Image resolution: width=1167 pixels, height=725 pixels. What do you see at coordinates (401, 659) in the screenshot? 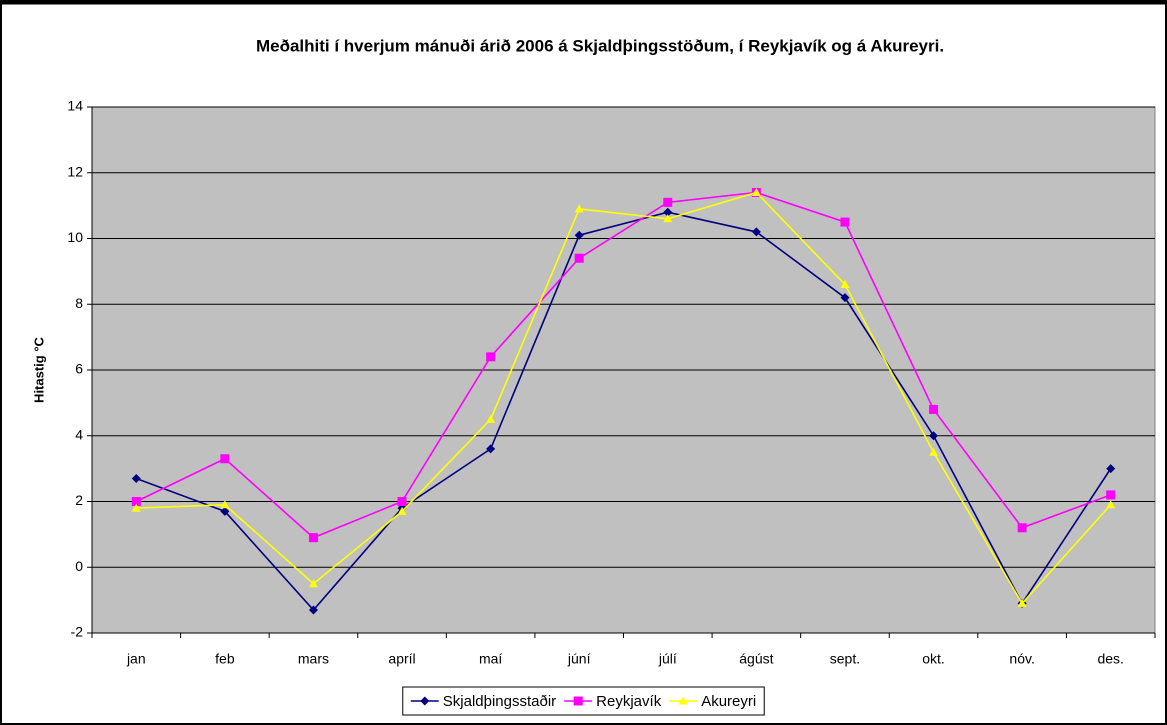
I see `x-tick-label: apríl` at bounding box center [401, 659].